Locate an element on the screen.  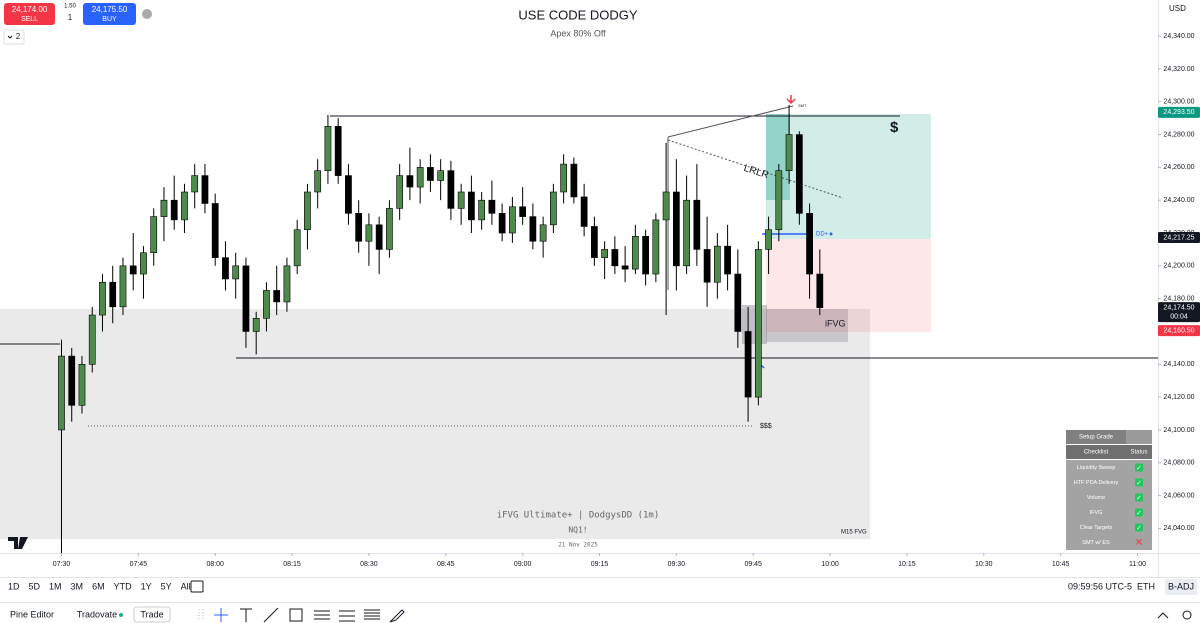
x-tick-label: 08:30 is located at coordinates (369, 564).